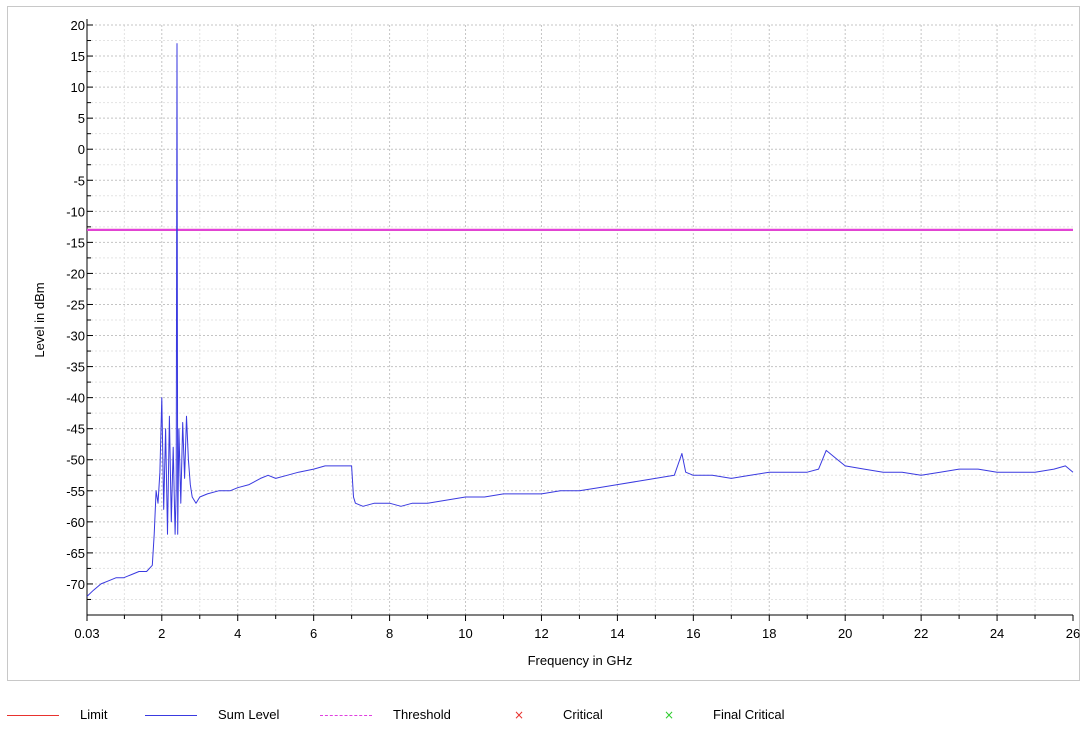 This screenshot has width=1088, height=730. What do you see at coordinates (75, 367) in the screenshot?
I see `y-tick-label: -35` at bounding box center [75, 367].